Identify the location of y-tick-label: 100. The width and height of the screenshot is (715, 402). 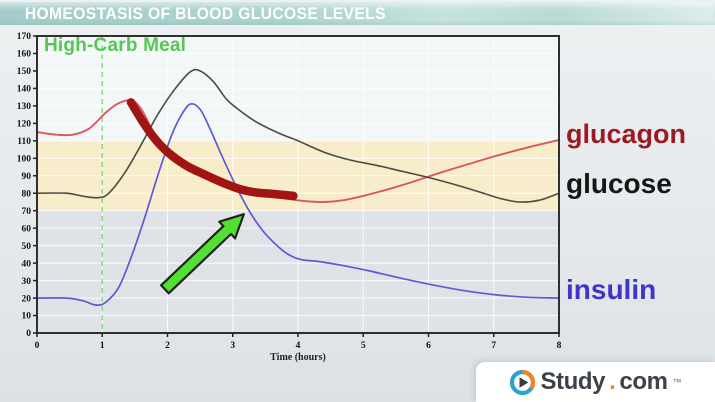
(24, 159).